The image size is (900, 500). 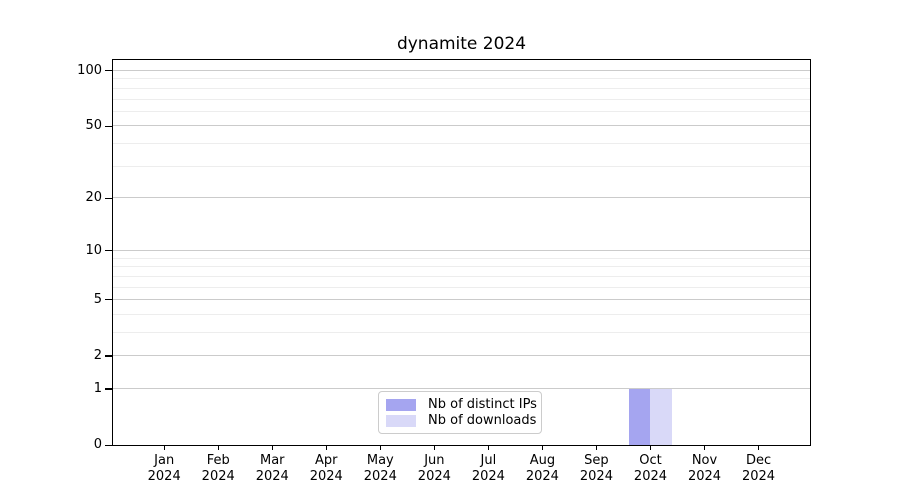 I want to click on x-tick-label: Apr 2024, so click(x=326, y=468).